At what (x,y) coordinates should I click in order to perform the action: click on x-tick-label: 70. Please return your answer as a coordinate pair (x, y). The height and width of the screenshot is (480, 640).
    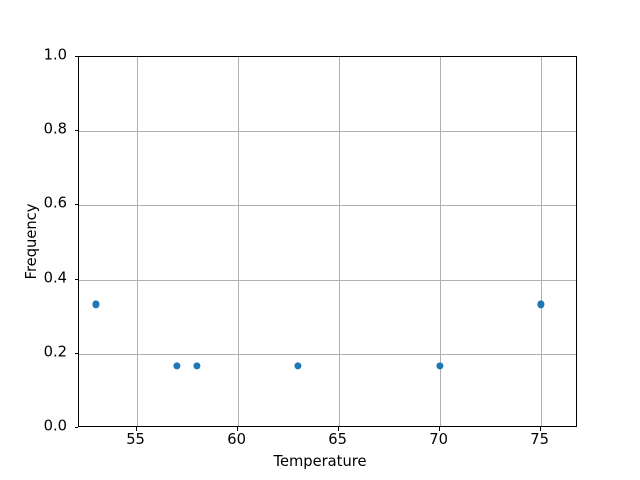
    Looking at the image, I should click on (438, 439).